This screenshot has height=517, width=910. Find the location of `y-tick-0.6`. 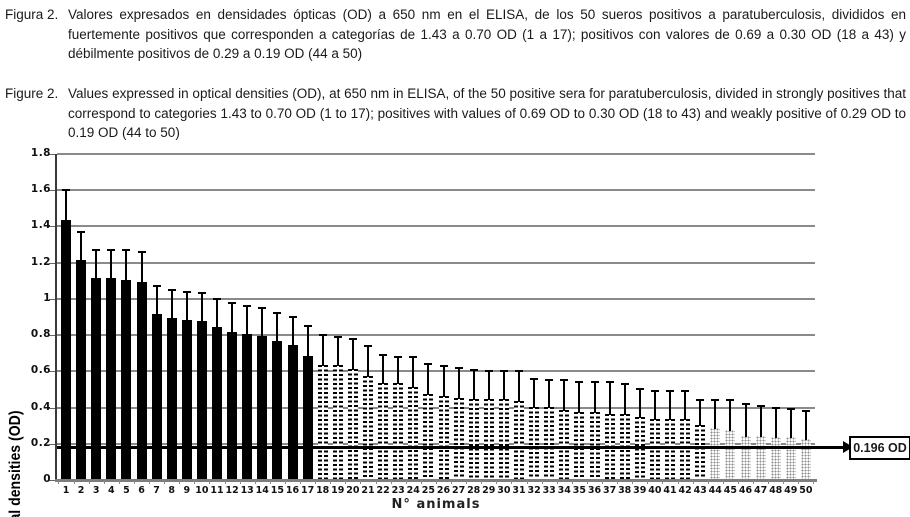

y-tick-0.6 is located at coordinates (52, 372).